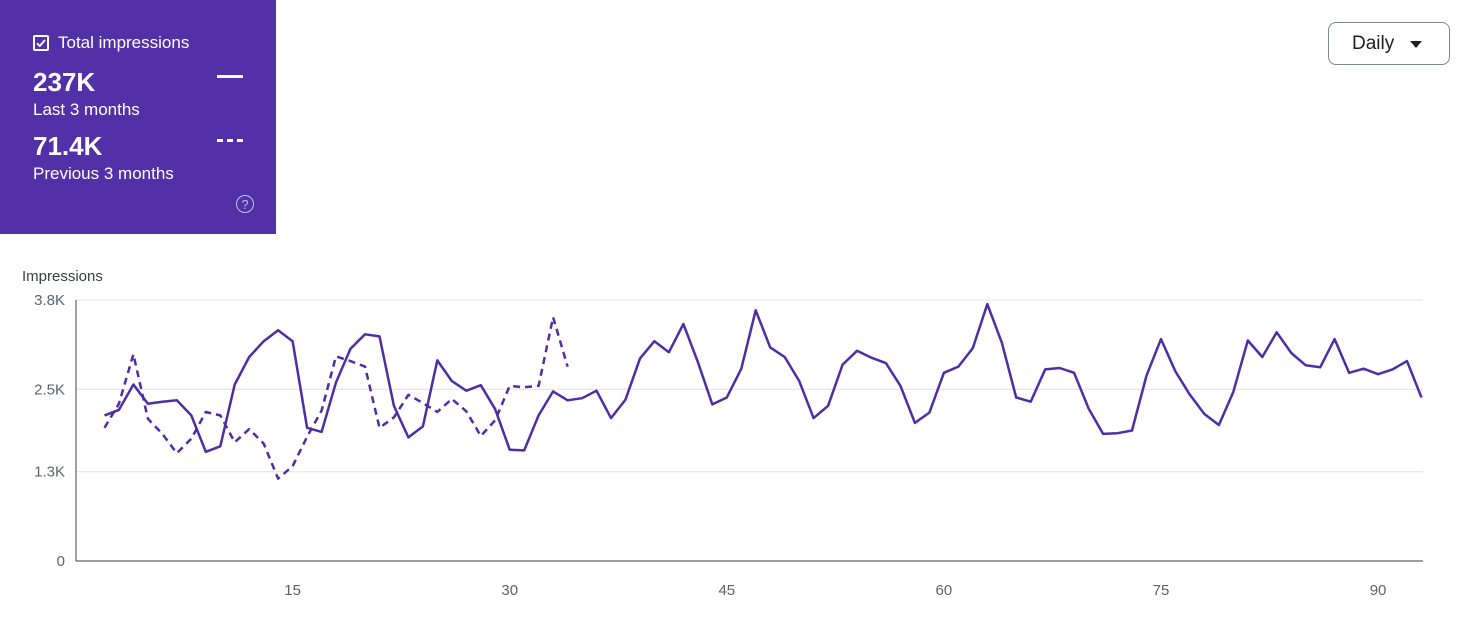  What do you see at coordinates (1161, 590) in the screenshot?
I see `x-tick-label: 75` at bounding box center [1161, 590].